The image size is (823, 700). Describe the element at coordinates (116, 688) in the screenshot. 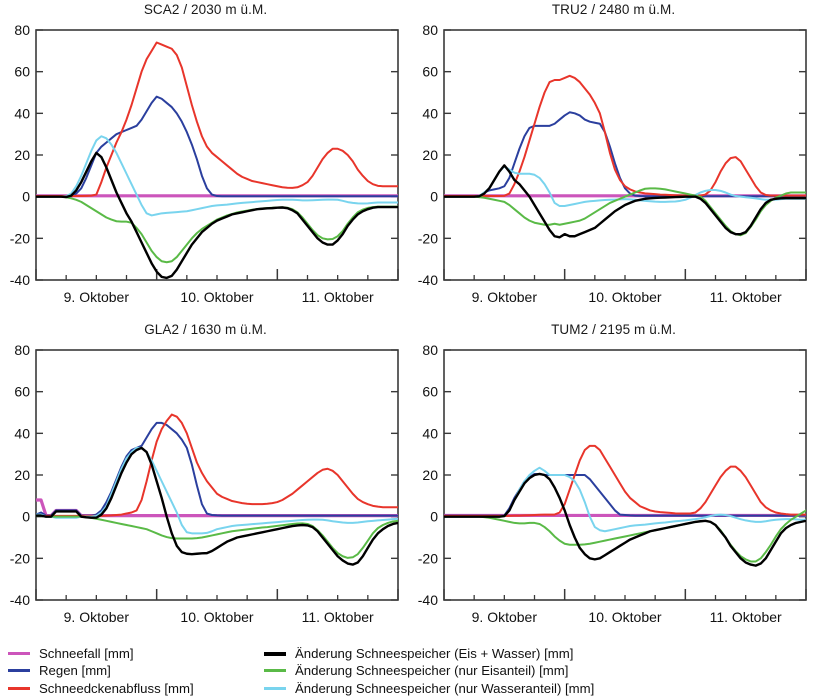

I see `legend-label: Schneedckenabfluss [mm]` at that location.